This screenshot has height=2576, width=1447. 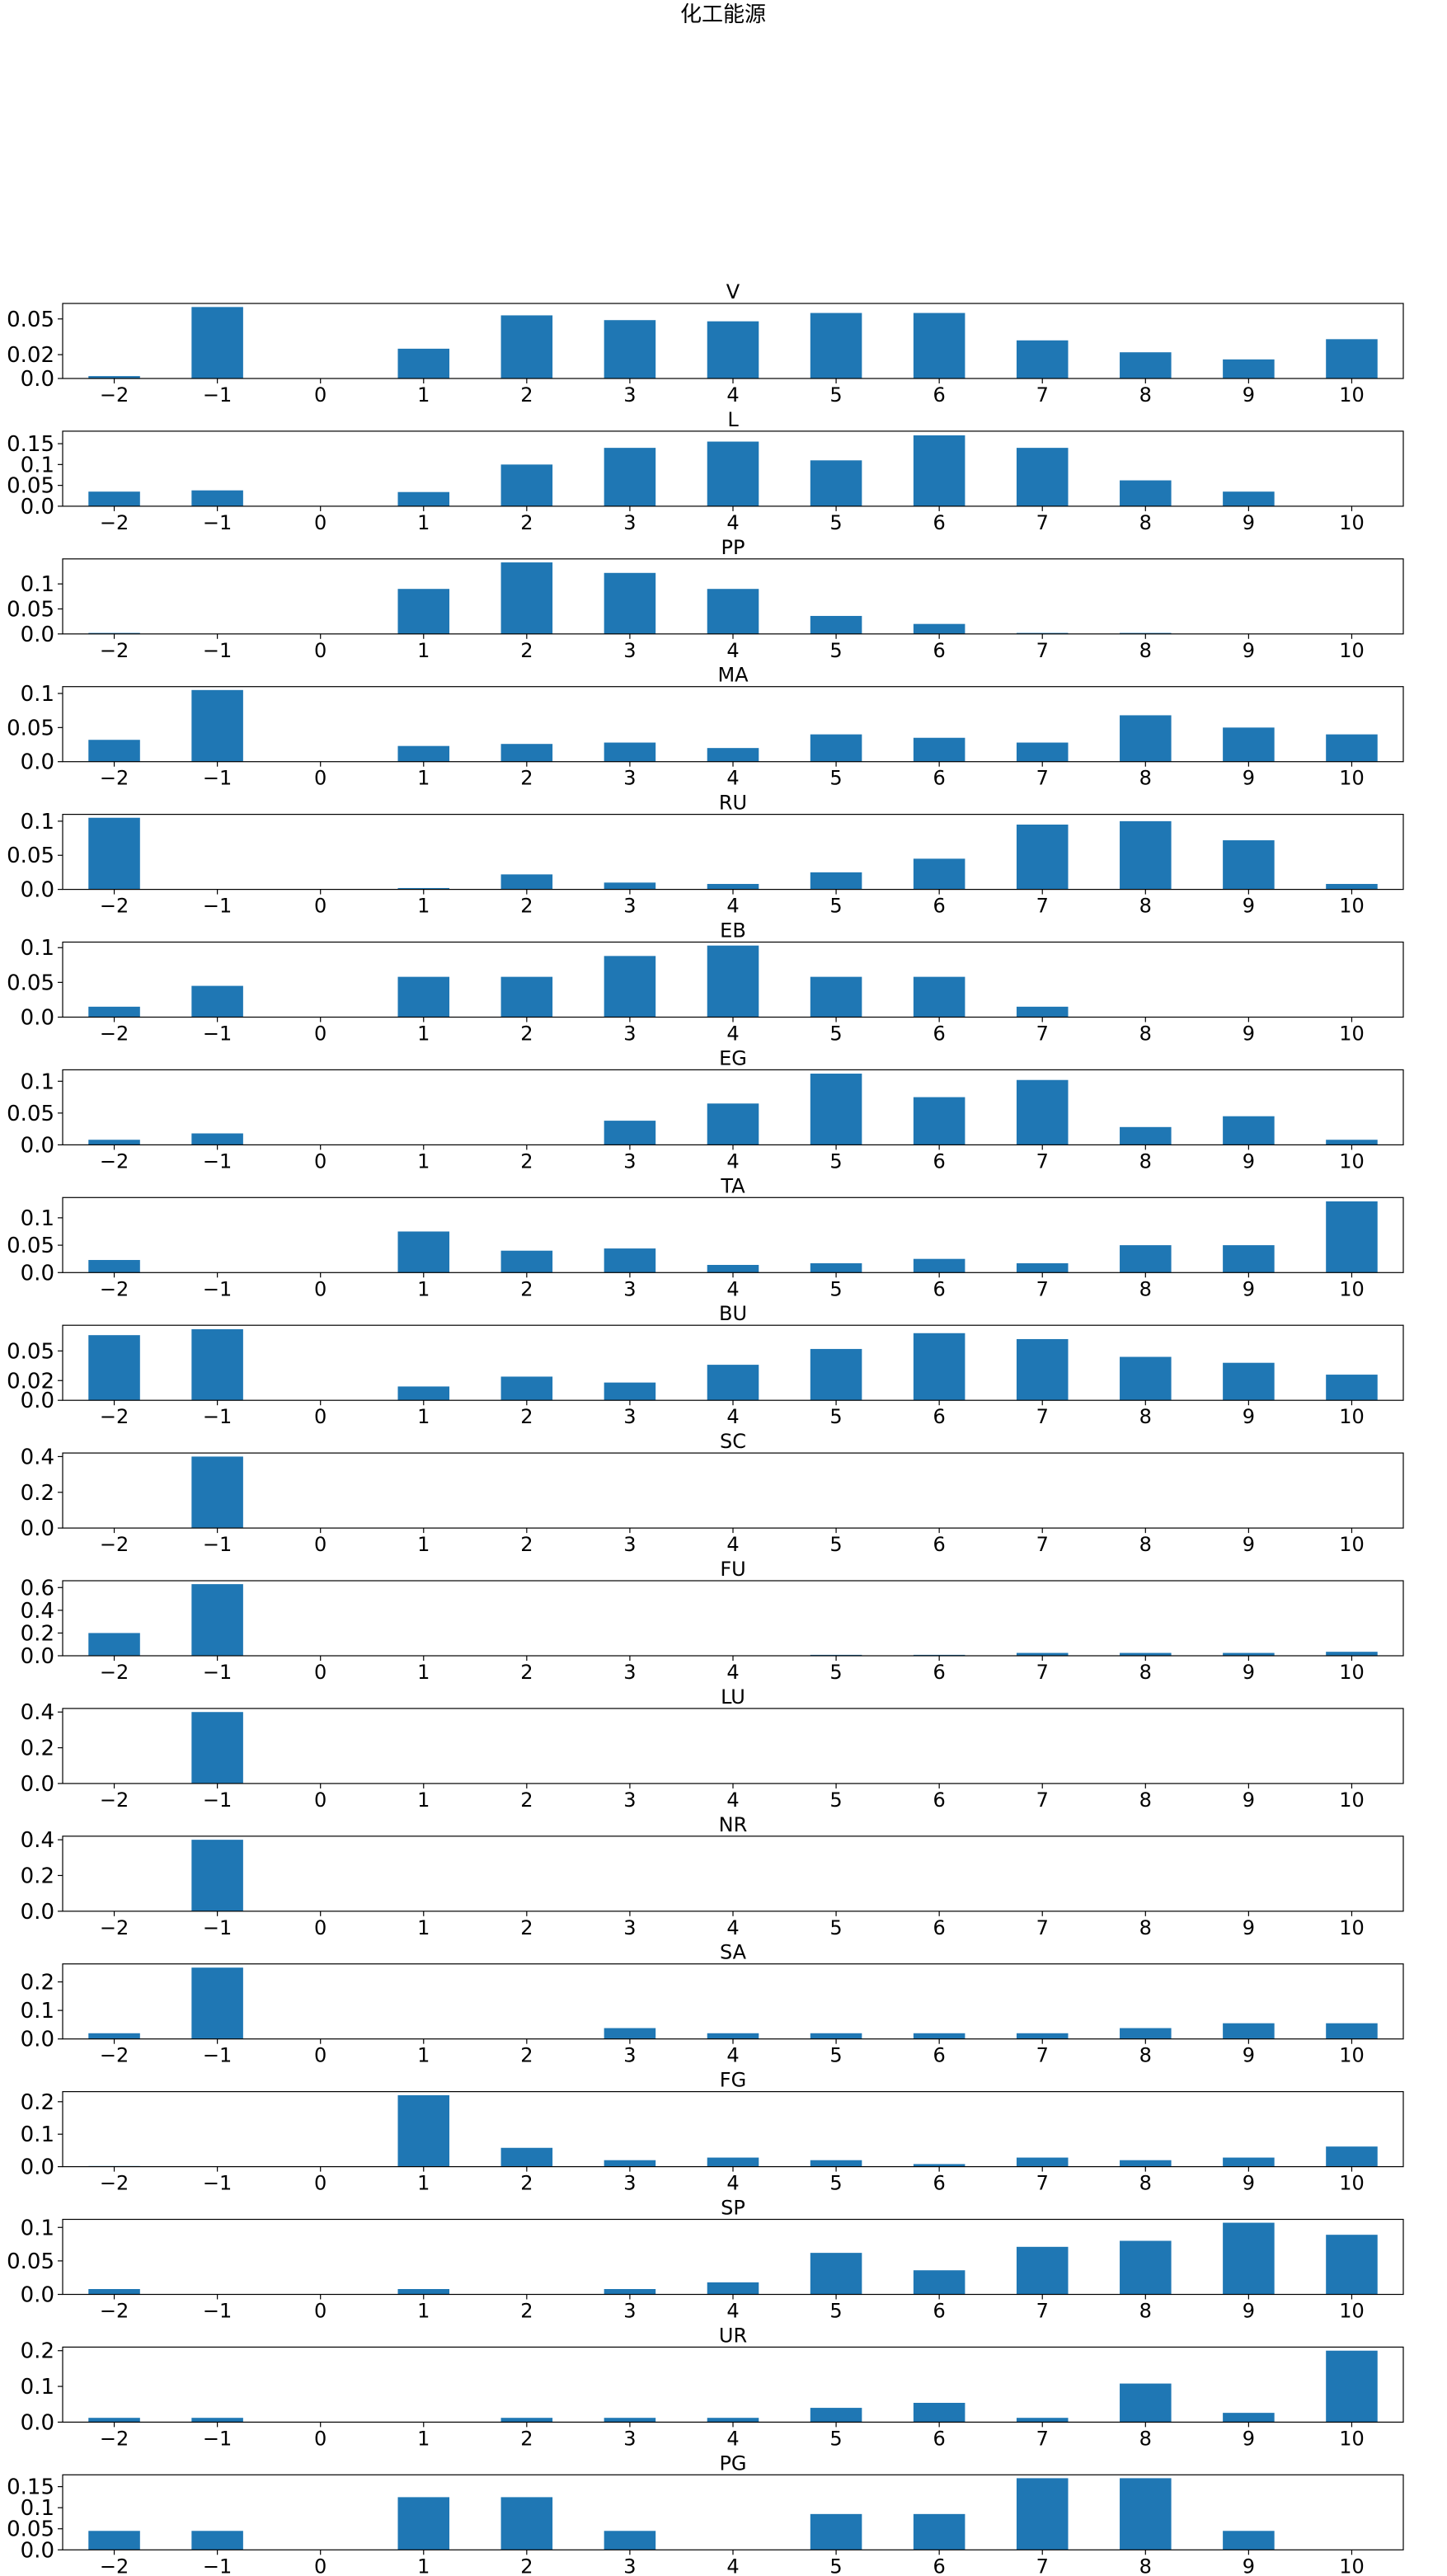 What do you see at coordinates (705, 1237) in the screenshot?
I see `subplot-ta: TA −2 −1 0 1 2 3 4 5 6 7 8 9 10 0.0 0.05 0.1` at bounding box center [705, 1237].